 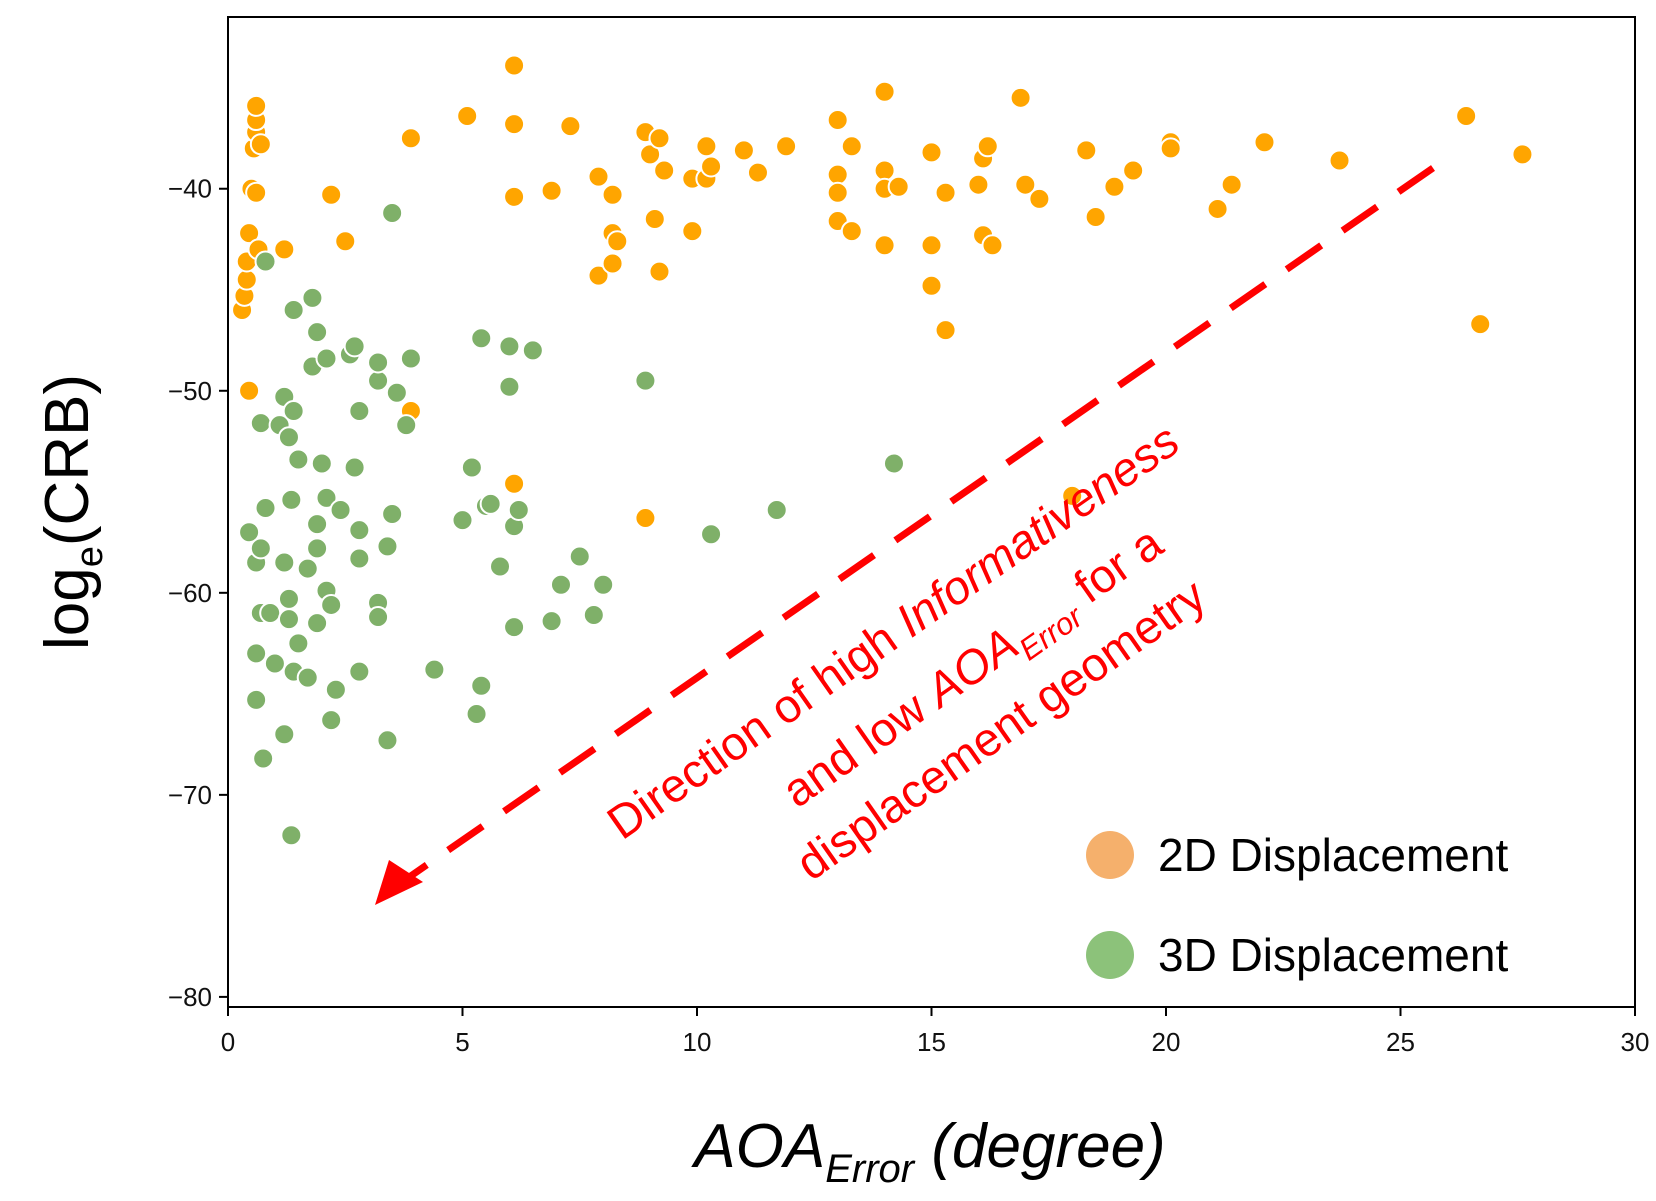 I want to click on x-tick-label: 15, so click(x=931, y=1042).